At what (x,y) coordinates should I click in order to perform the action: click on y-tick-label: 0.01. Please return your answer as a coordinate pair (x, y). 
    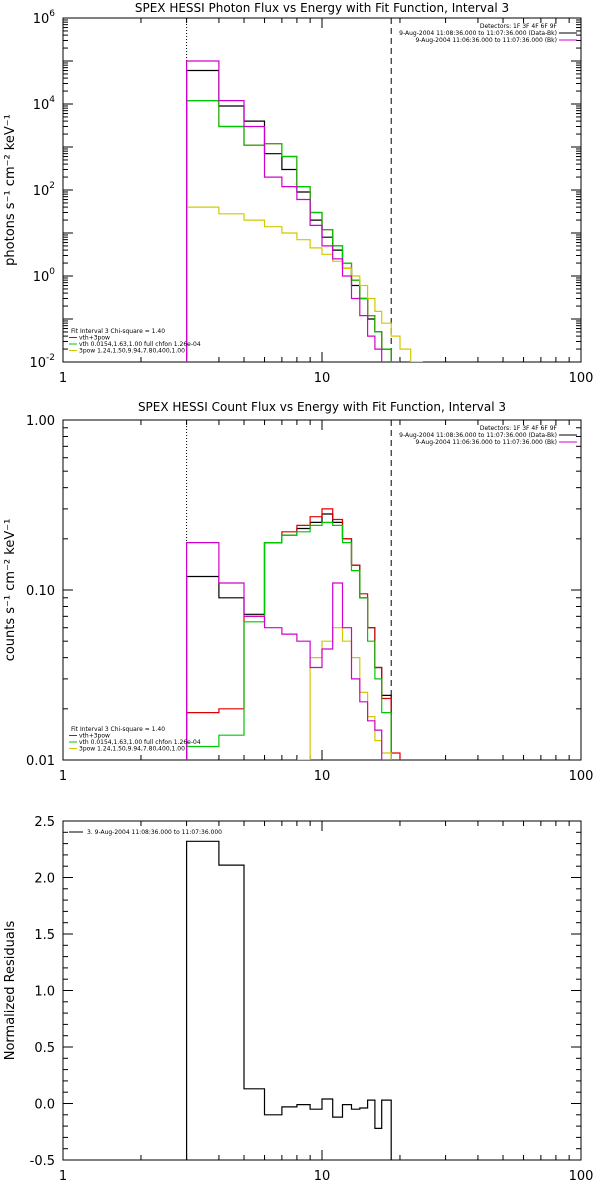
    Looking at the image, I should click on (40, 761).